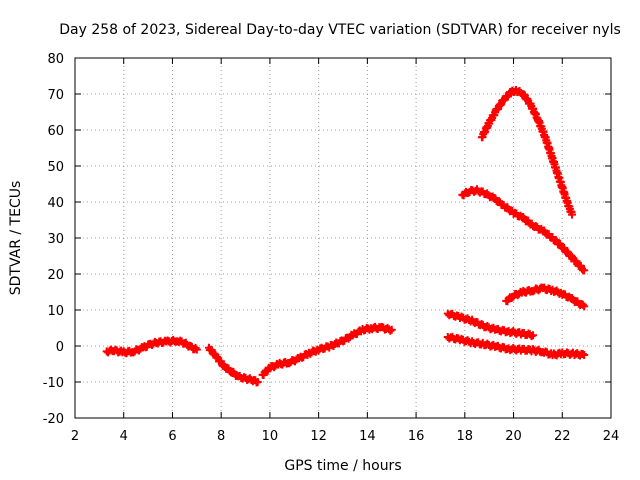 This screenshot has height=480, width=640. Describe the element at coordinates (562, 436) in the screenshot. I see `x-tick-label: 22` at that location.